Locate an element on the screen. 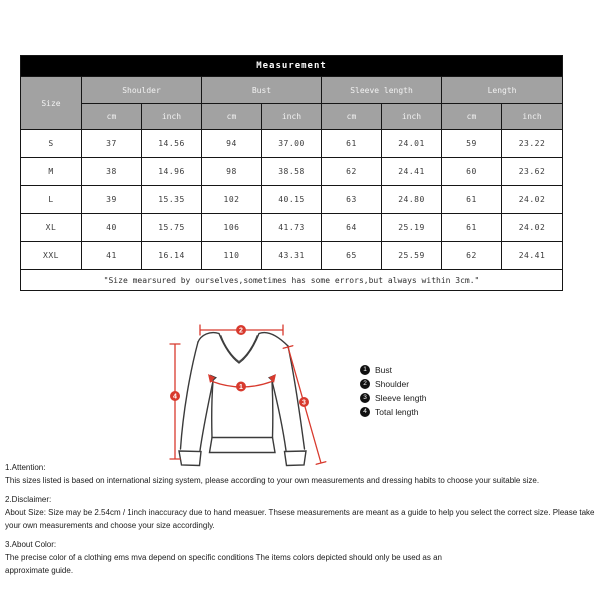 Image resolution: width=600 pixels, height=600 pixels. total-length-marker-circle is located at coordinates (175, 396).